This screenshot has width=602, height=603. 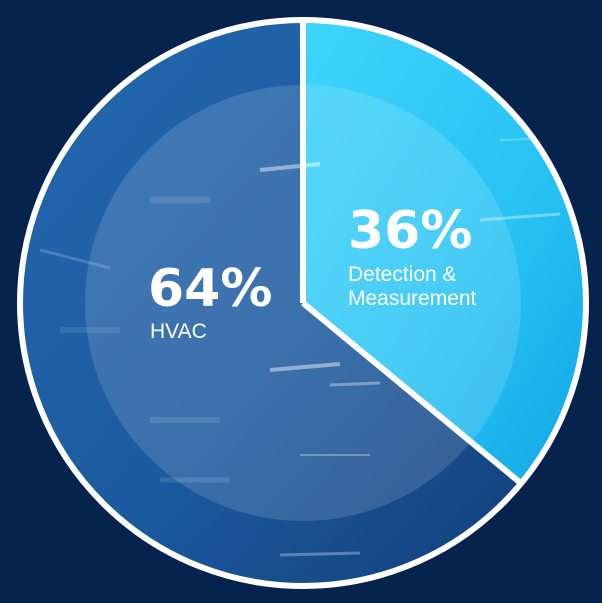 What do you see at coordinates (402, 274) in the screenshot?
I see `detection-label-line-1: Detection &` at bounding box center [402, 274].